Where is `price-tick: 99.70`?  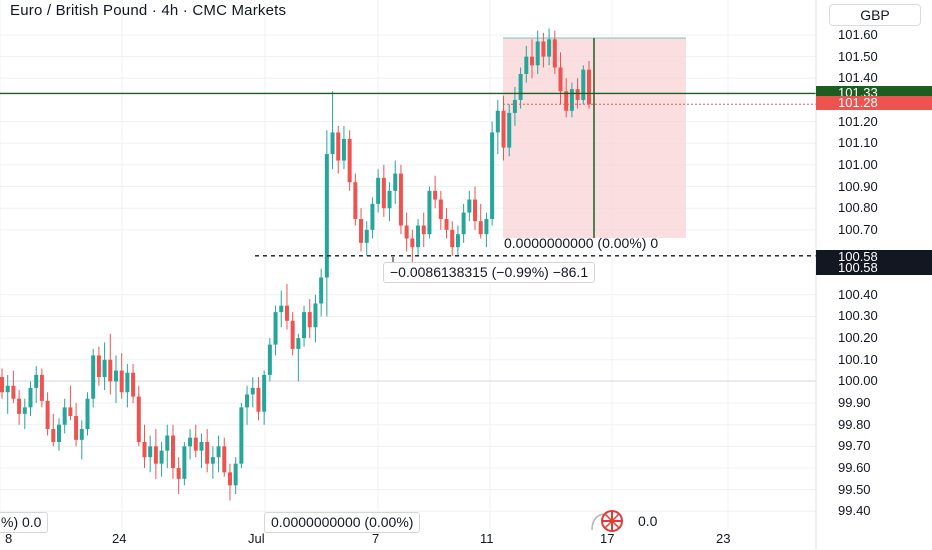
price-tick: 99.70 is located at coordinates (854, 446).